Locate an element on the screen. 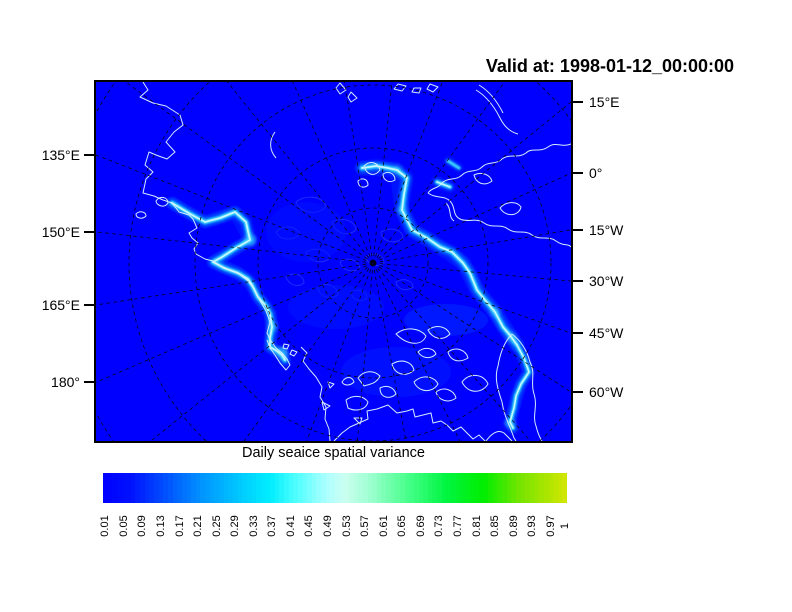 Image resolution: width=792 pixels, height=612 pixels. colorbar-tick-label: 0.61 is located at coordinates (383, 526).